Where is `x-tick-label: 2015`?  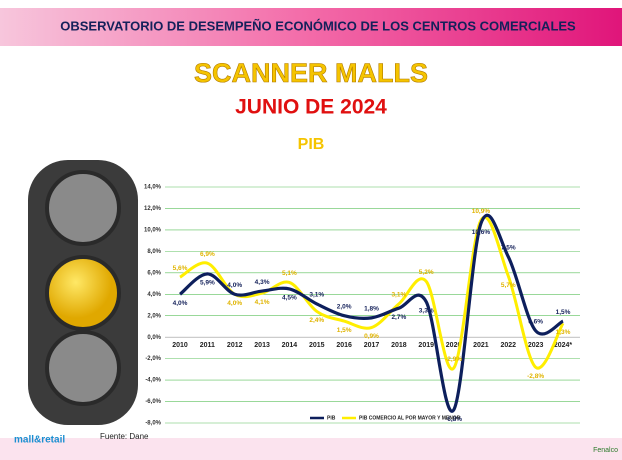 x-tick-label: 2015 is located at coordinates (317, 345).